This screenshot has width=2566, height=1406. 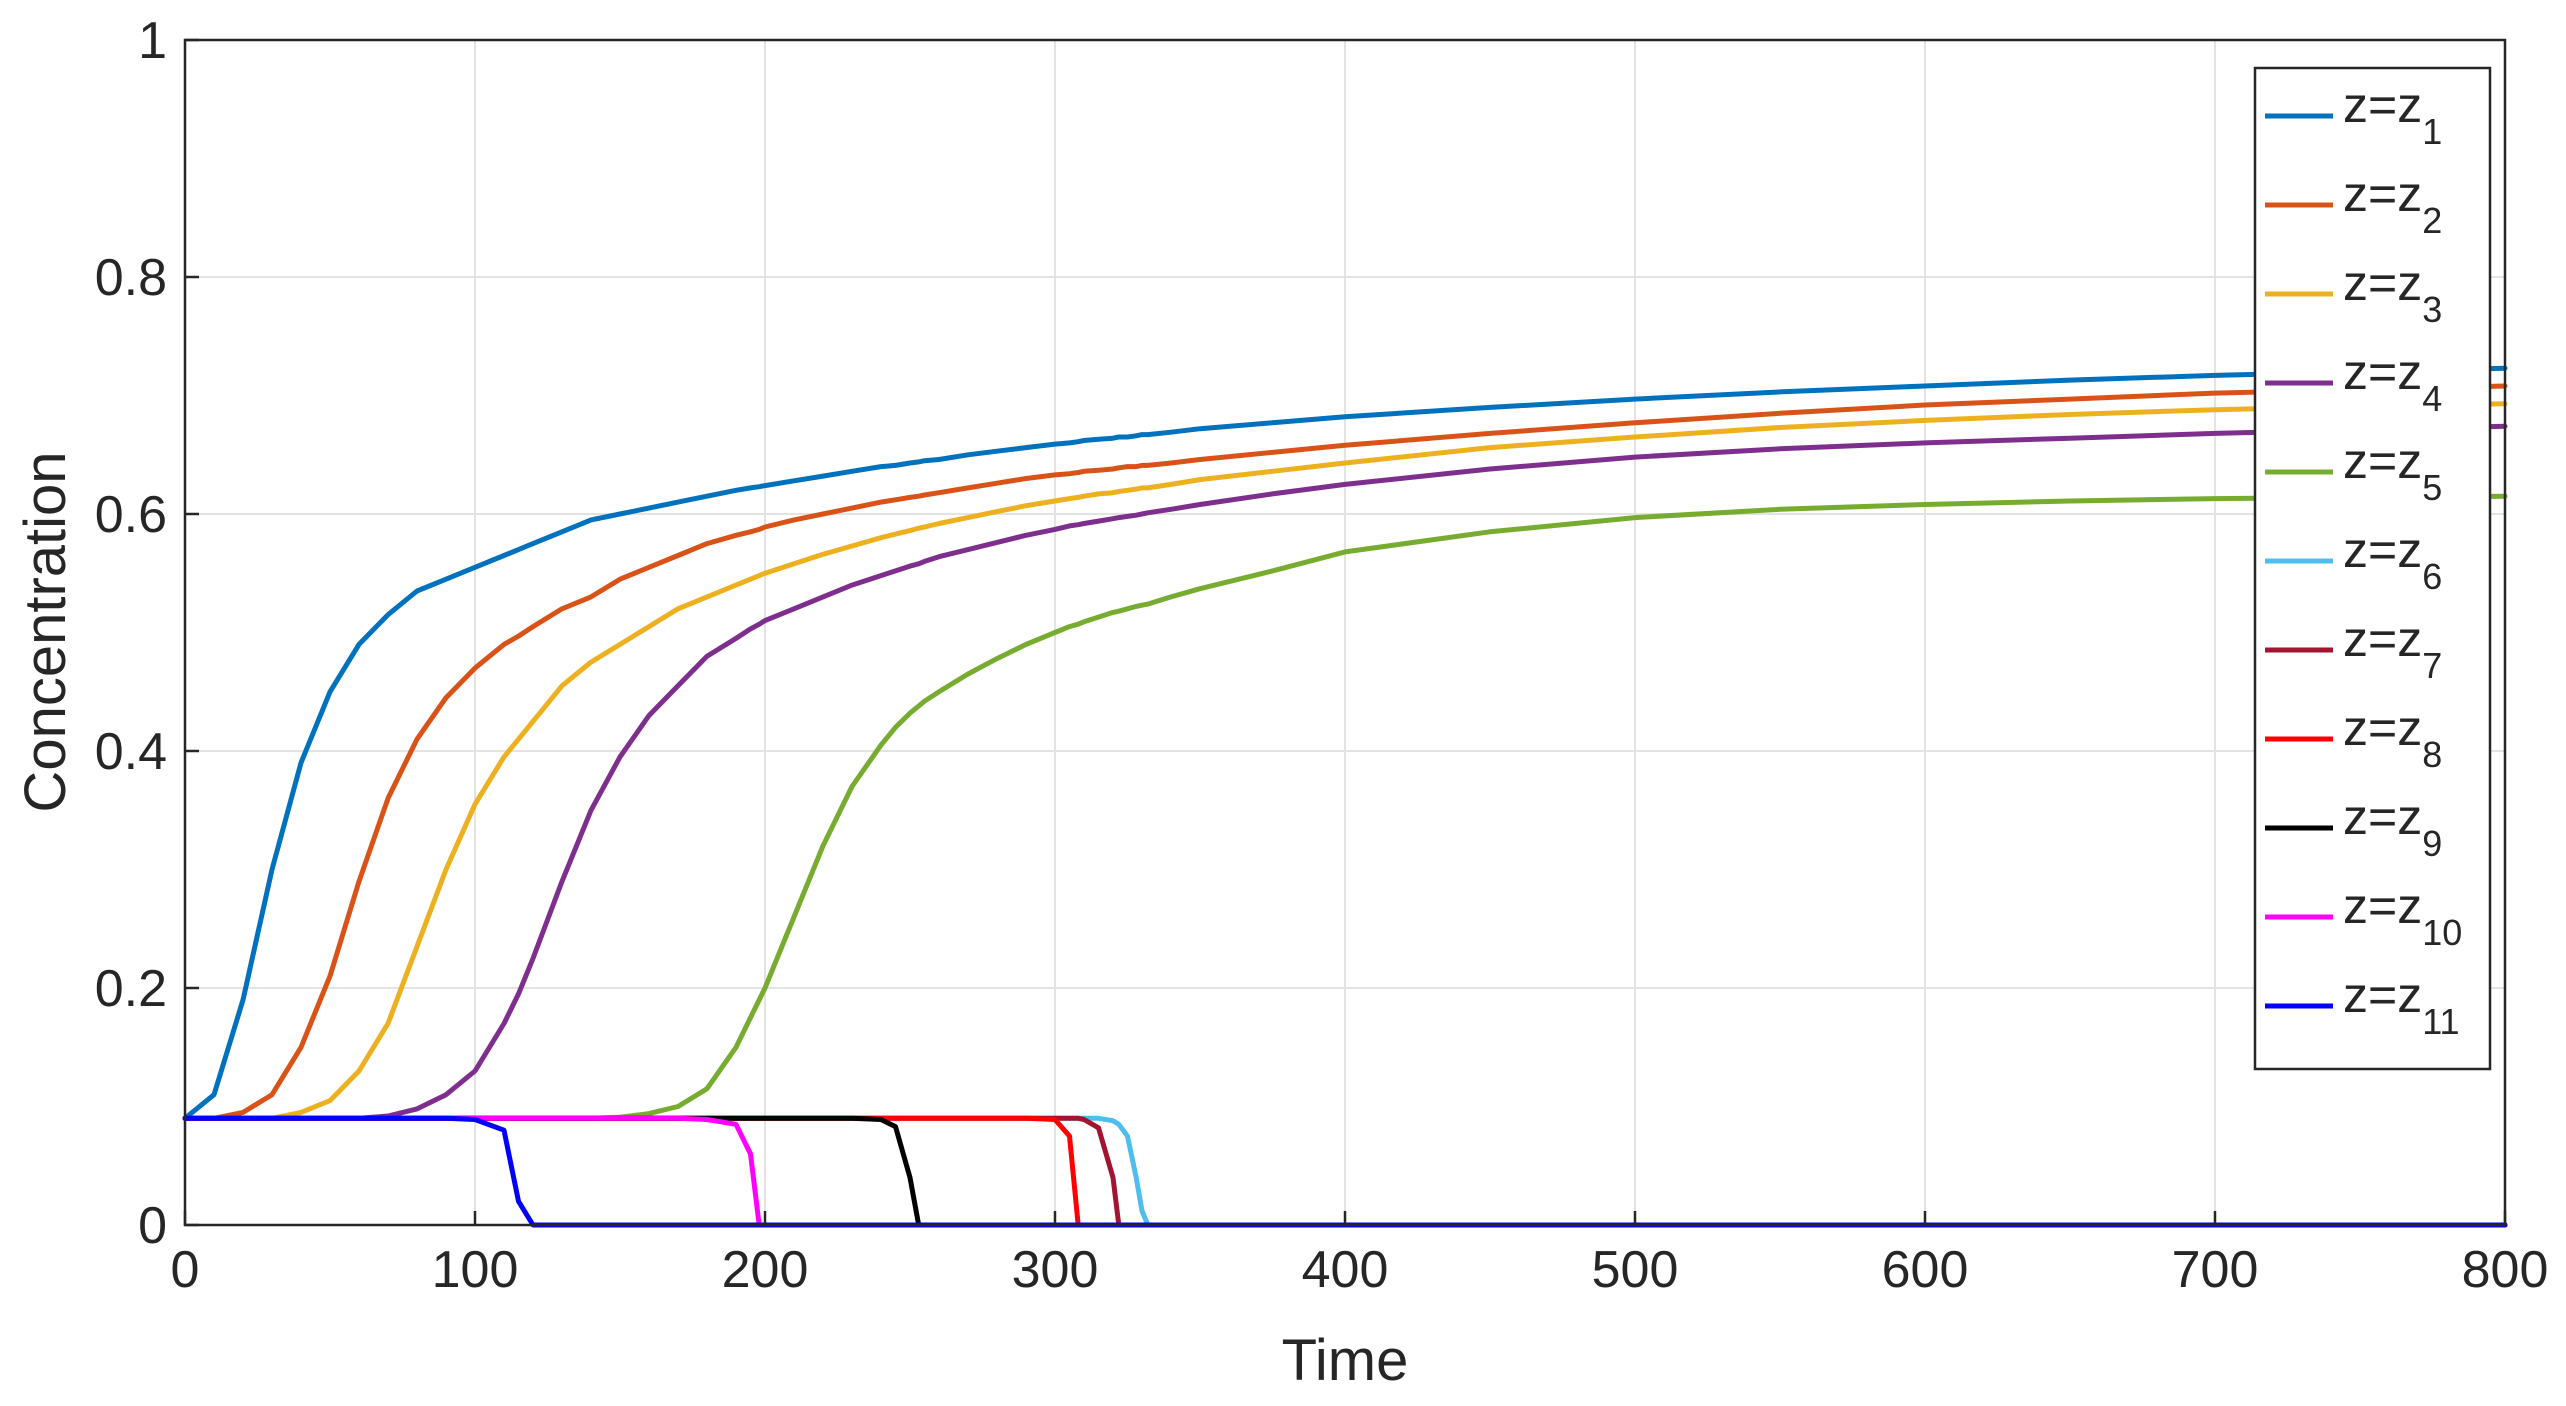 I want to click on legend-box, so click(x=2372, y=568).